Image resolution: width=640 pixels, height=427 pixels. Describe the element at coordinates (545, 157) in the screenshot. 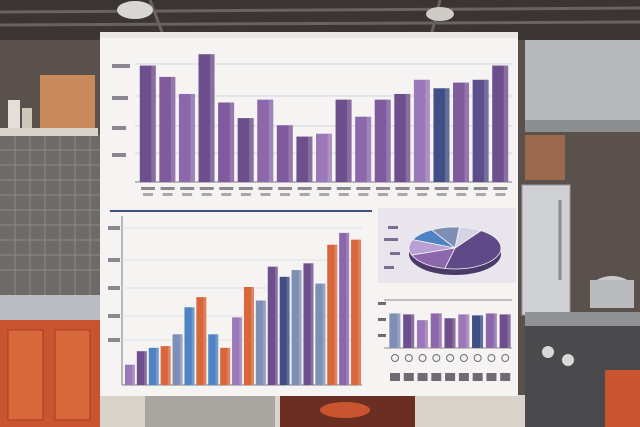

I see `wall-cabinet` at that location.